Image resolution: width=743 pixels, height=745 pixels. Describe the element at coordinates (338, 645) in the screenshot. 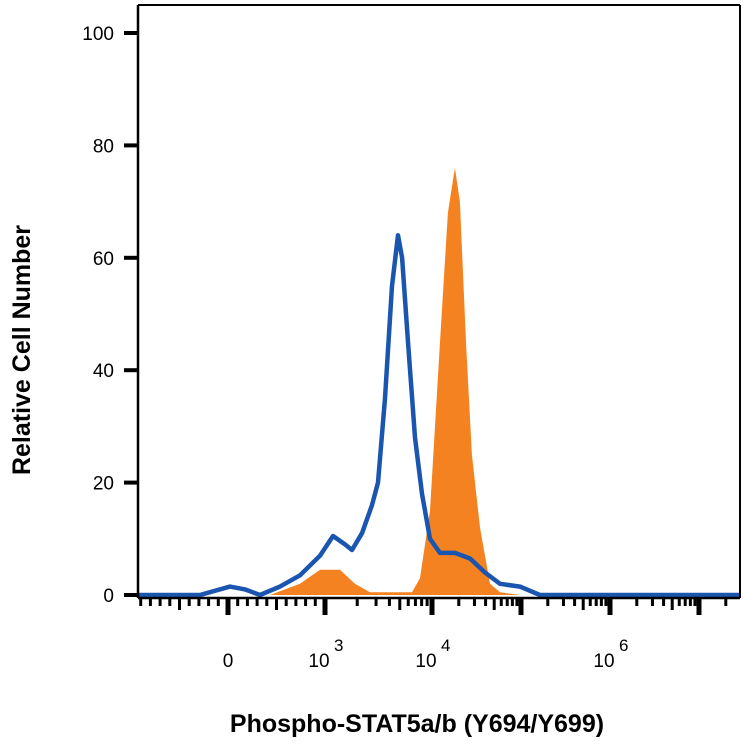

I see `x-tick-label-exponent: 3` at that location.